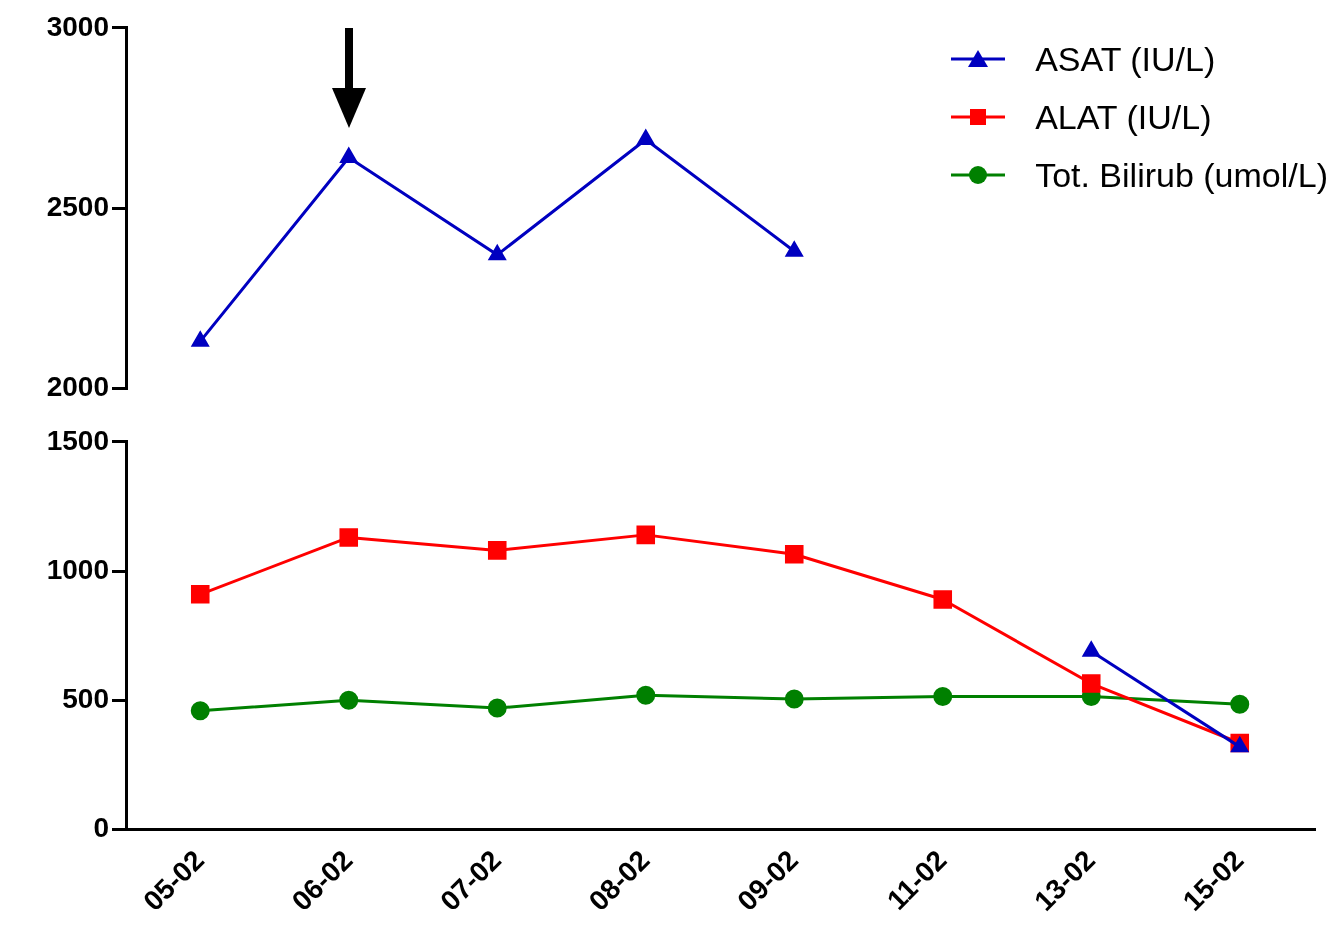  What do you see at coordinates (85, 699) in the screenshot?
I see `y-tick-label: 500` at bounding box center [85, 699].